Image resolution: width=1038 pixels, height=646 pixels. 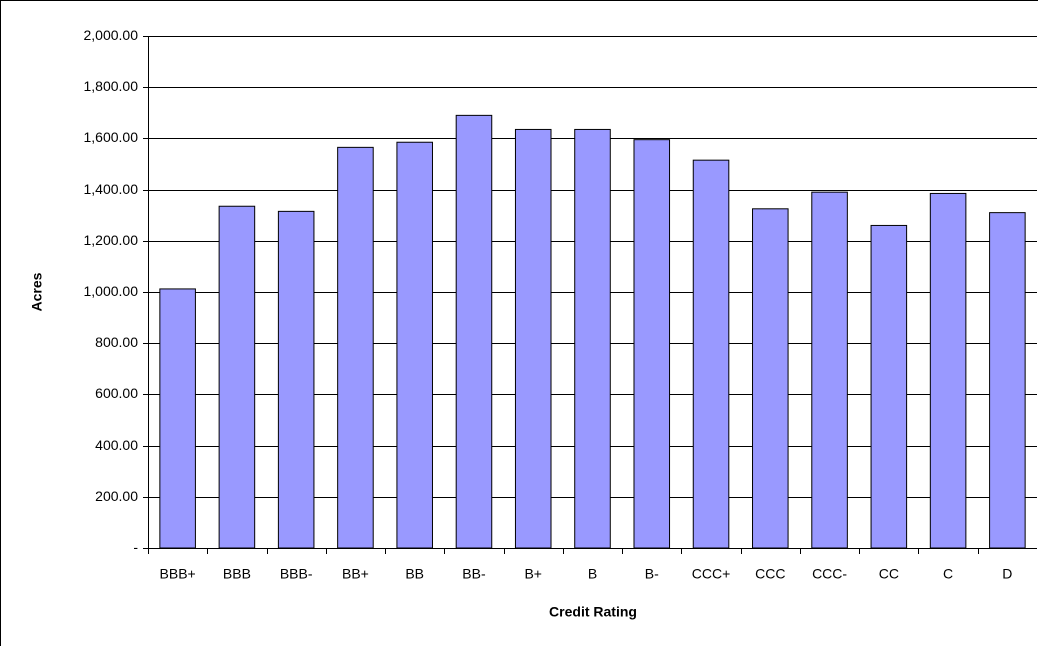 I want to click on x-tick-label: BB, so click(x=414, y=574).